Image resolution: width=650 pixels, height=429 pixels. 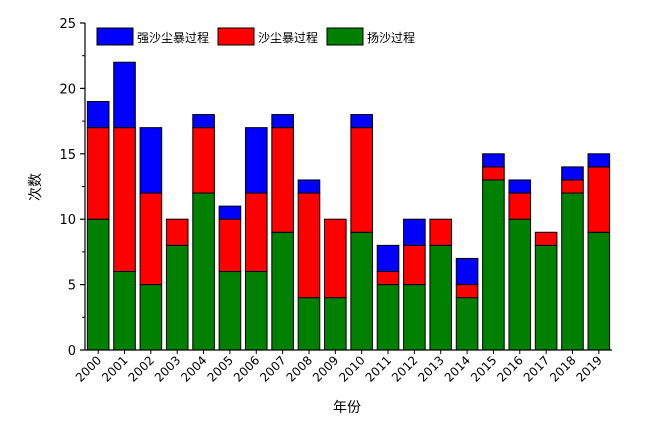 What do you see at coordinates (67, 220) in the screenshot?
I see `y-tick-label-10: 10` at bounding box center [67, 220].